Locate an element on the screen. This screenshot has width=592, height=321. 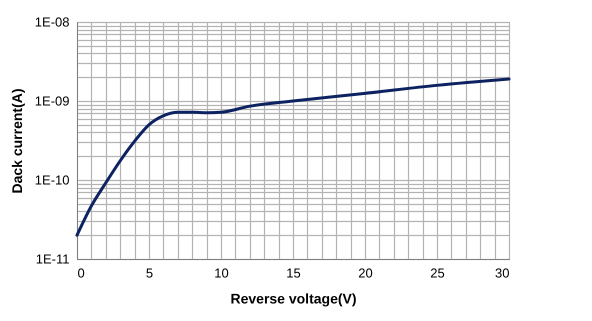
x-tick-label: 15 is located at coordinates (293, 273).